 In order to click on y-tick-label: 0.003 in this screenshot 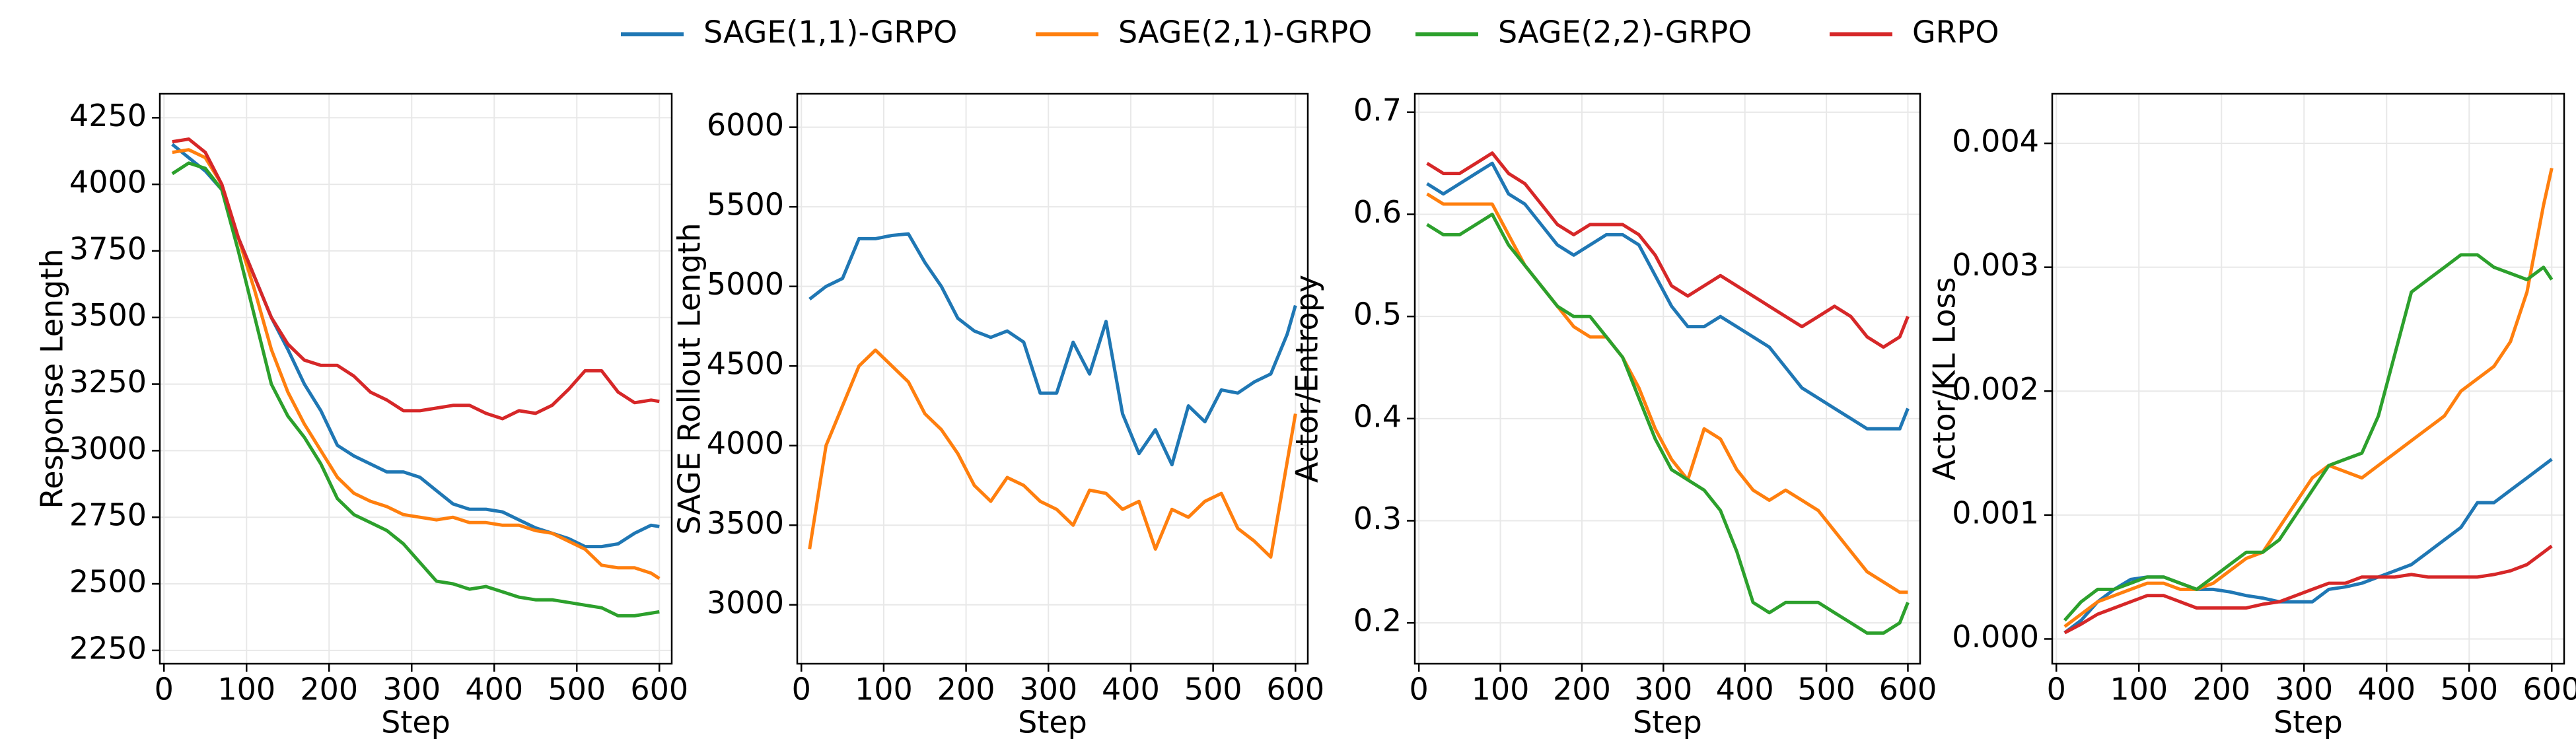, I will do `click(1995, 265)`.